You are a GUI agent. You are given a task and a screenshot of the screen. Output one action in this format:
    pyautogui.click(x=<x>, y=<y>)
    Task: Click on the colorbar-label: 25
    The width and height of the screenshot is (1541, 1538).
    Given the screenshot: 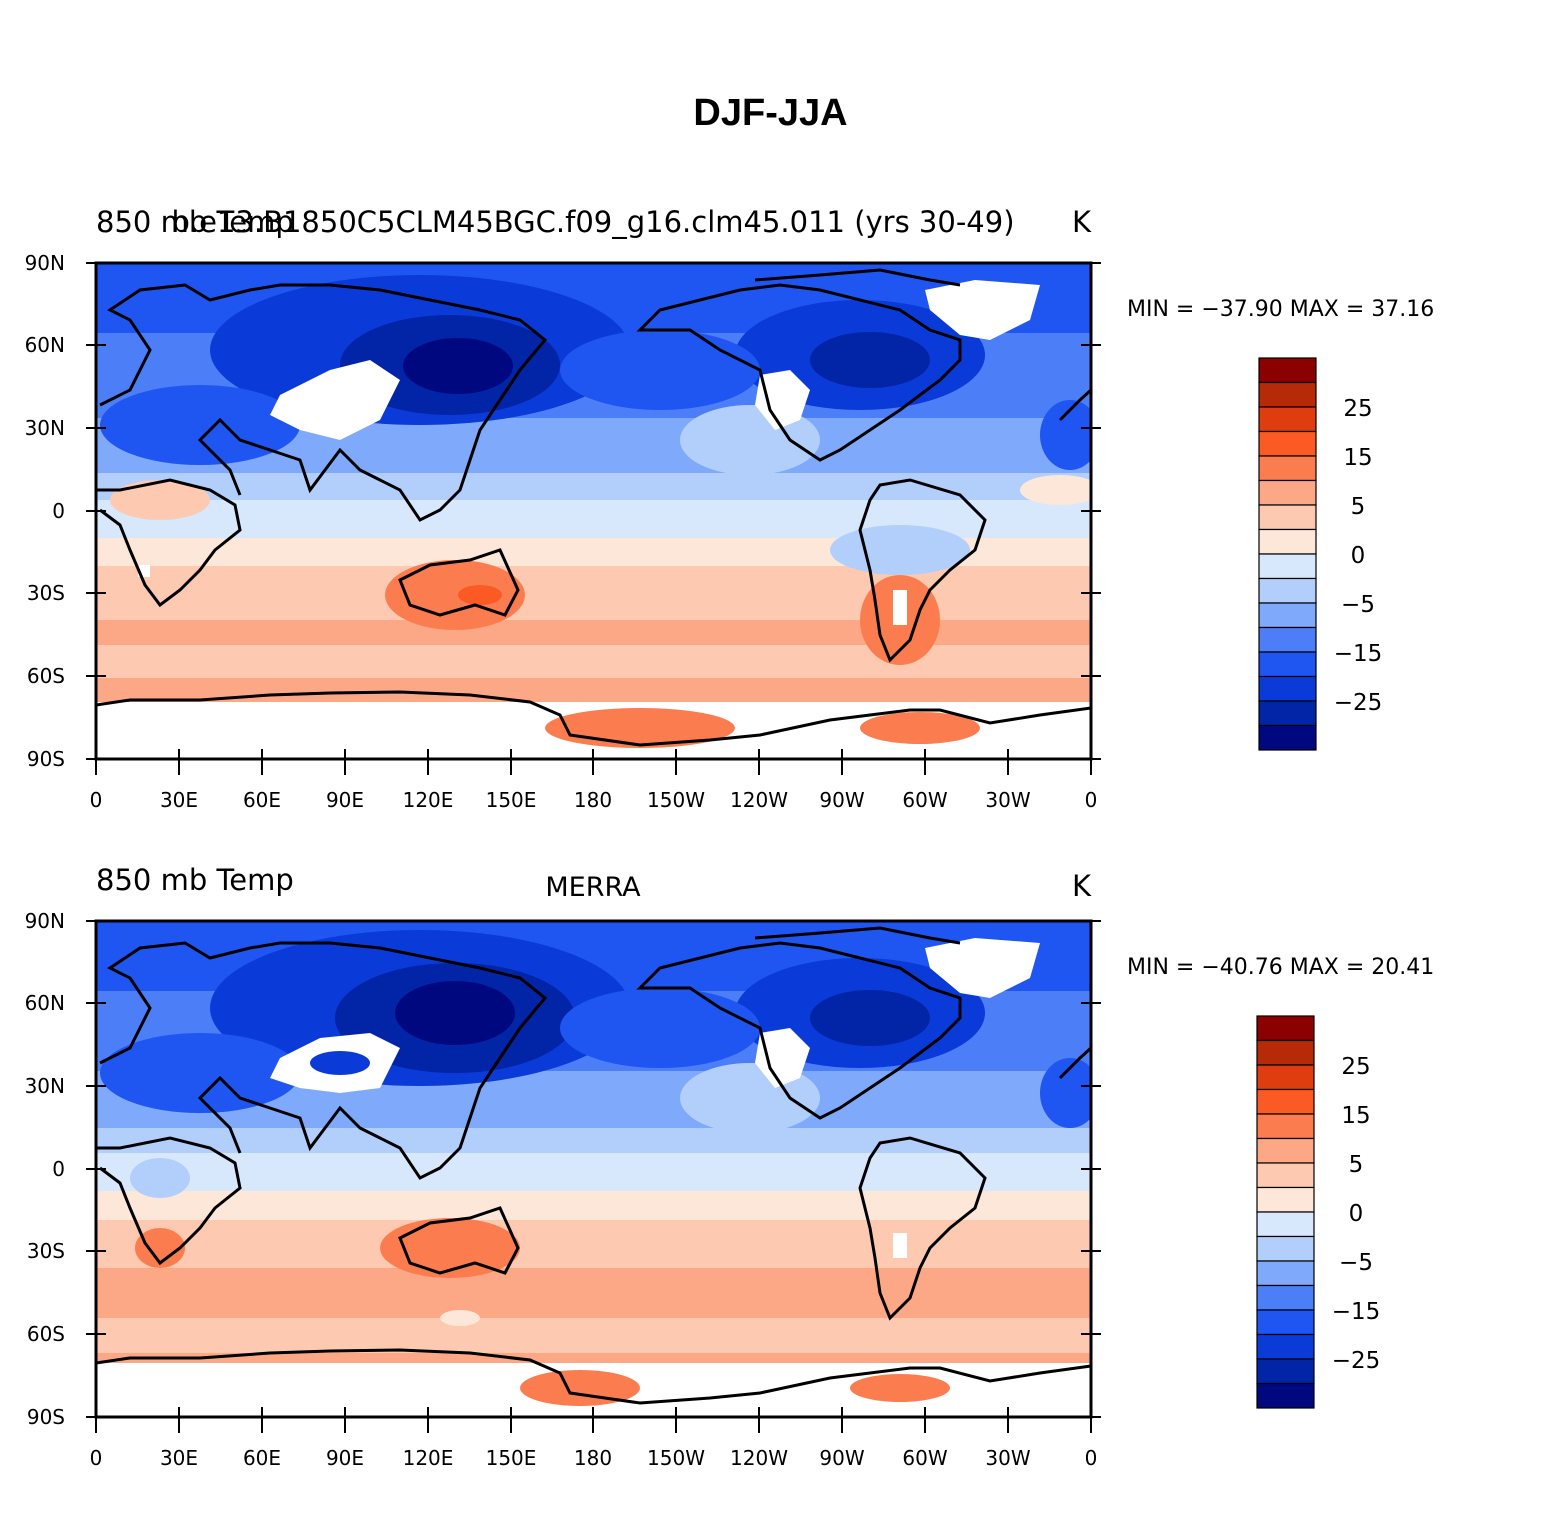 What is the action you would take?
    pyautogui.click(x=1357, y=409)
    